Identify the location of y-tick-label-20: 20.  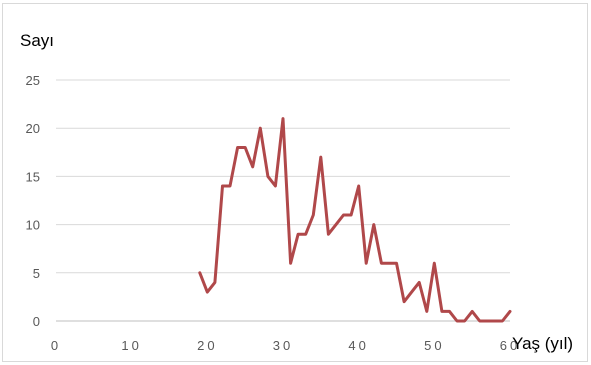
(33, 128).